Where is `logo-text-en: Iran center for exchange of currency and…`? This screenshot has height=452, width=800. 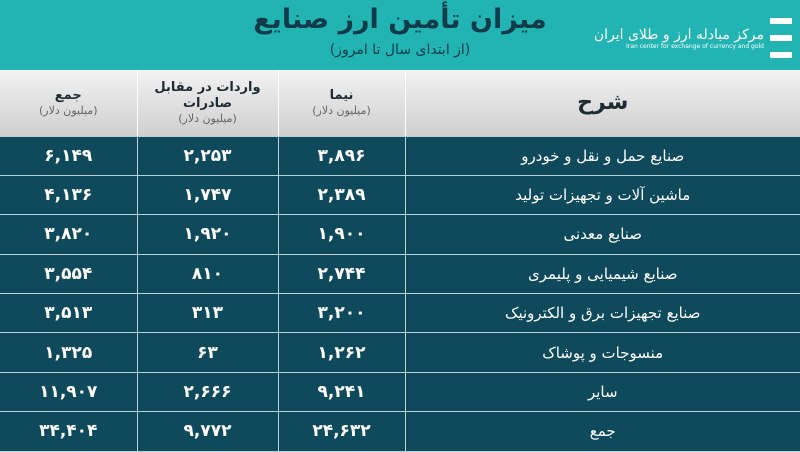 logo-text-en: Iran center for exchange of currency and… is located at coordinates (695, 46).